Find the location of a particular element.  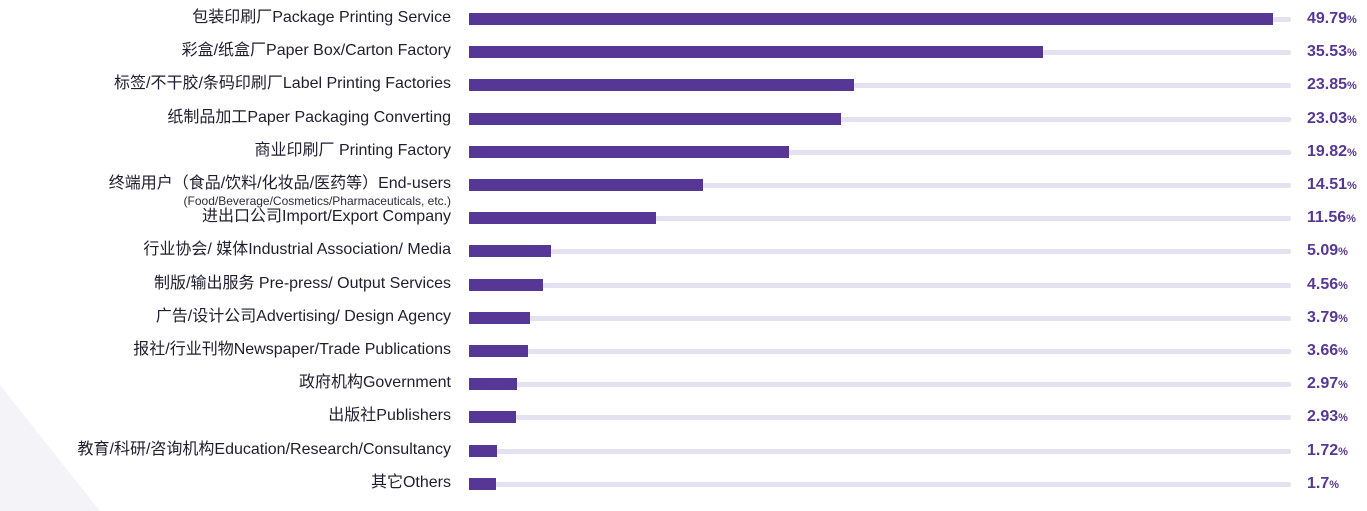

value-label: 23.85% is located at coordinates (1332, 85).